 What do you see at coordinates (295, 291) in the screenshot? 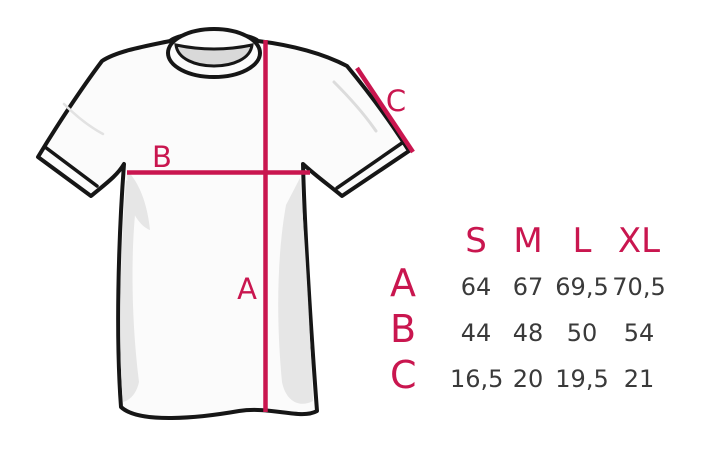
I see `right-body-shade` at bounding box center [295, 291].